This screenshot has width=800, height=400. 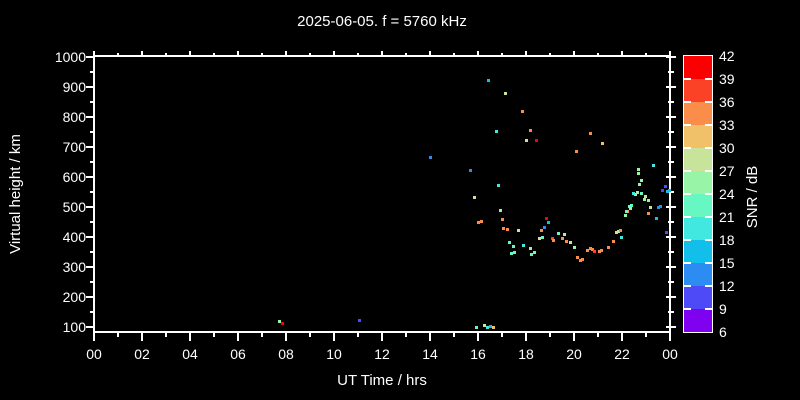 What do you see at coordinates (74, 297) in the screenshot?
I see `y-tick-label: 200` at bounding box center [74, 297].